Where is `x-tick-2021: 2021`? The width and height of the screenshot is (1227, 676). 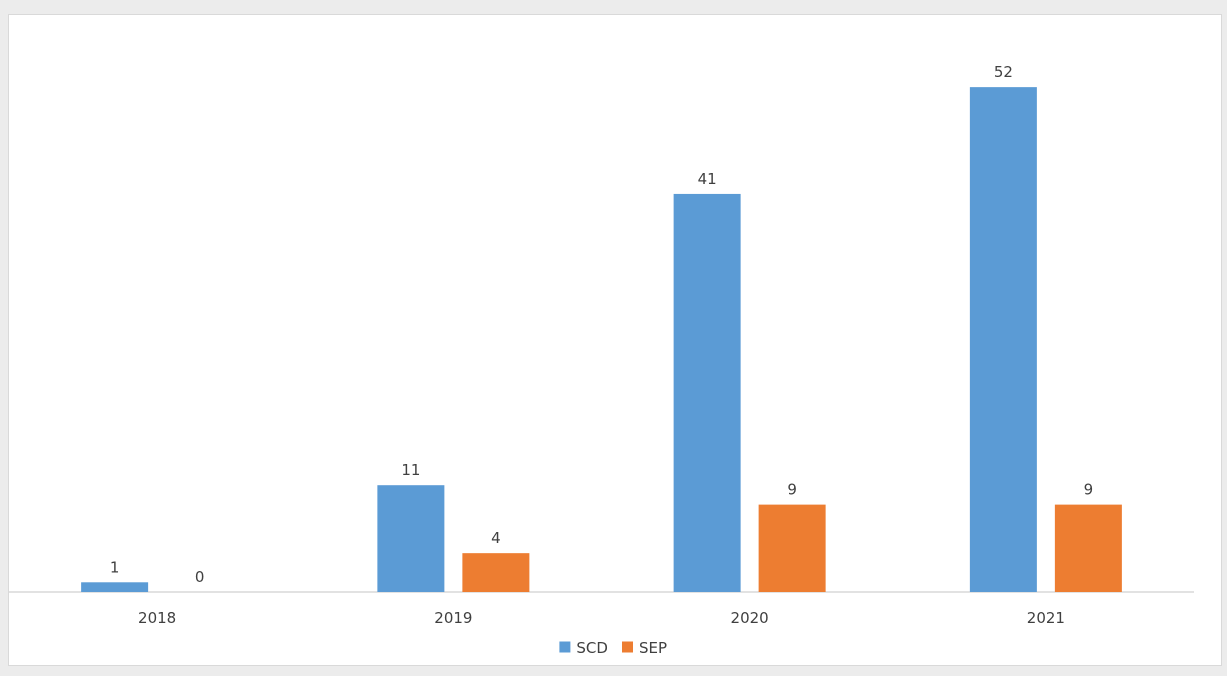 x-tick-2021: 2021 is located at coordinates (1046, 618).